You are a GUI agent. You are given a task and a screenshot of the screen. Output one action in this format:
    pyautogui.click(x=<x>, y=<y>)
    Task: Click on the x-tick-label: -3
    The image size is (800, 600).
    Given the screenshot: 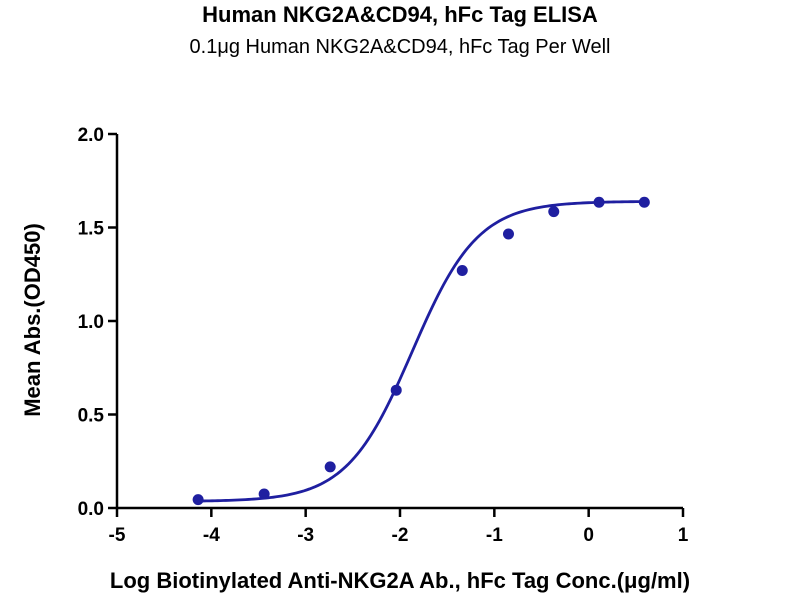 What is the action you would take?
    pyautogui.click(x=305, y=535)
    